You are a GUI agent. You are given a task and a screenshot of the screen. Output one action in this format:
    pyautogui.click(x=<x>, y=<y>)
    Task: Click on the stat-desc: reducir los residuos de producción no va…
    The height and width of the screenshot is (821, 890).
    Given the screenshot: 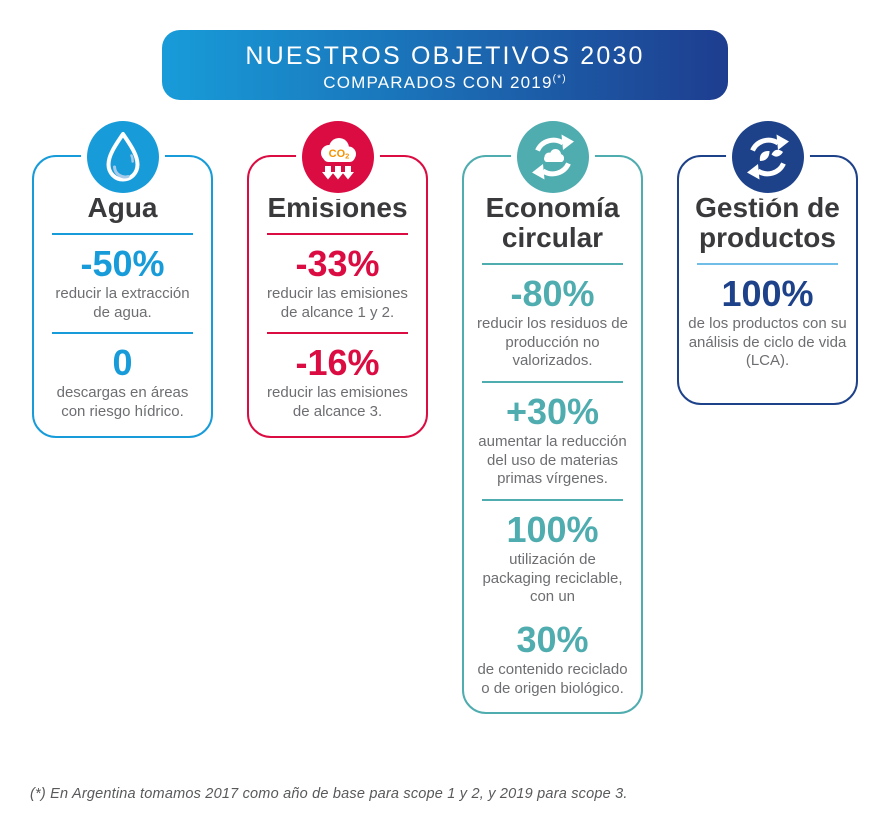 What is the action you would take?
    pyautogui.click(x=552, y=342)
    